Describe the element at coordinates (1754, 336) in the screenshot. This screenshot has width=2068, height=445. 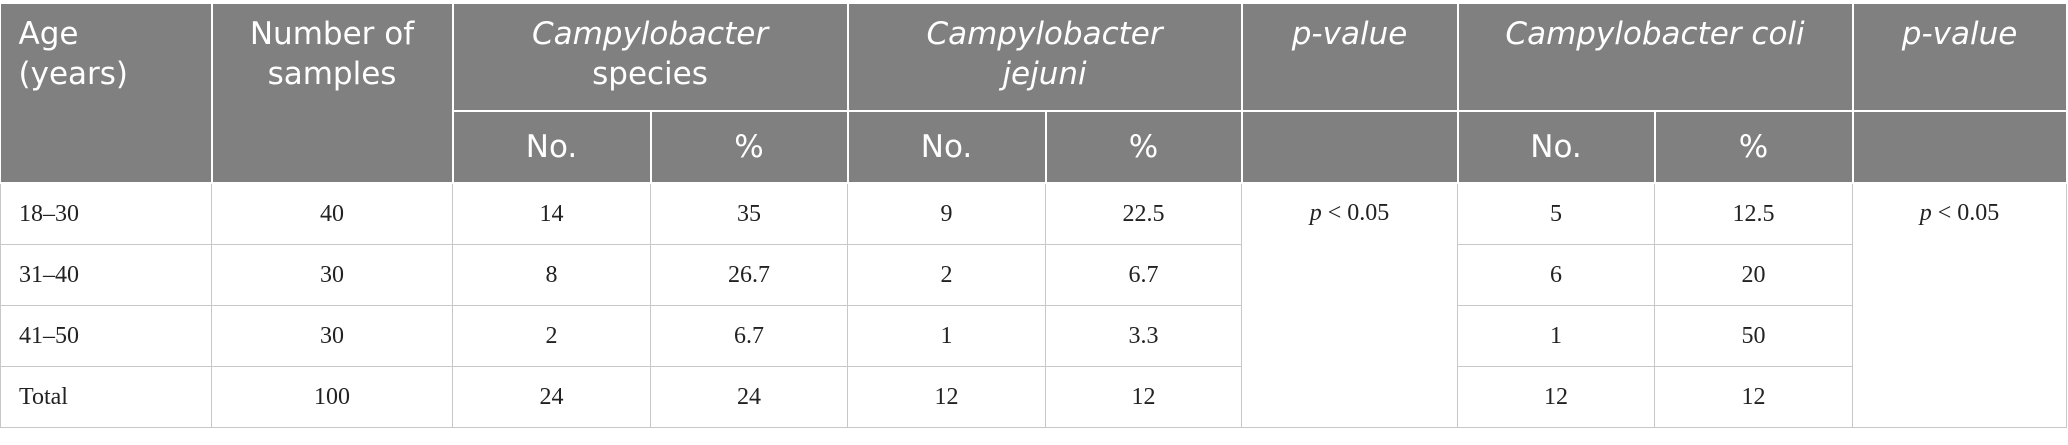
I see `table-cell: 50` at that location.